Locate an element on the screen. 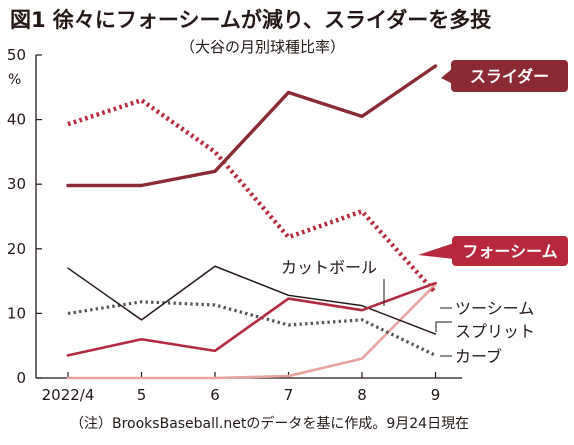  y-tick-label: 40 is located at coordinates (16, 120).